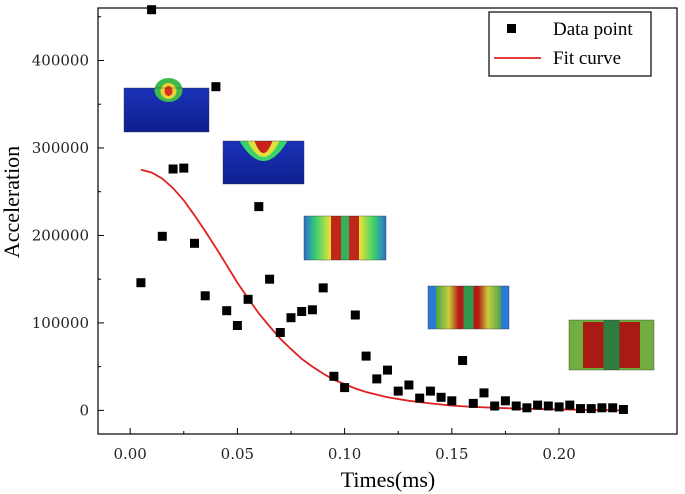  Describe the element at coordinates (60, 148) in the screenshot. I see `y-tick-label: 300000` at that location.